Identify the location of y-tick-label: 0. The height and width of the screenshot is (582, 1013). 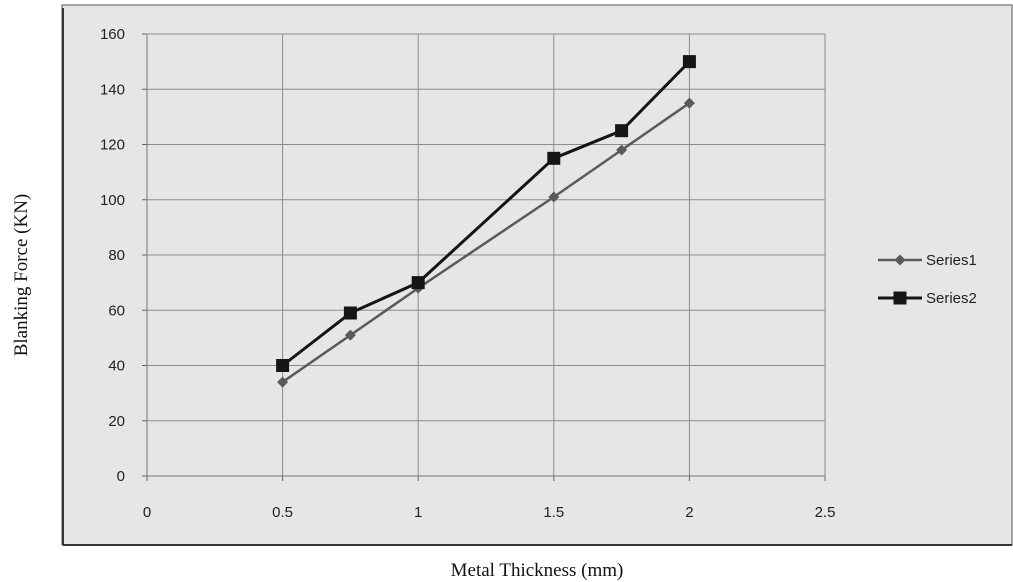
(121, 476).